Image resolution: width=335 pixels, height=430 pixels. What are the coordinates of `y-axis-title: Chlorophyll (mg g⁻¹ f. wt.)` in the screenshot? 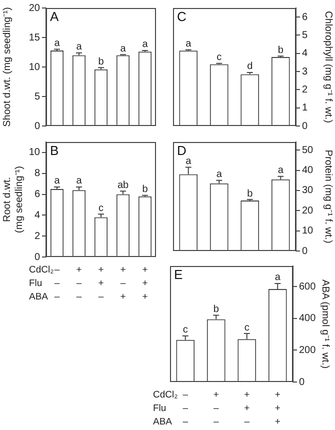 It's located at (328, 67).